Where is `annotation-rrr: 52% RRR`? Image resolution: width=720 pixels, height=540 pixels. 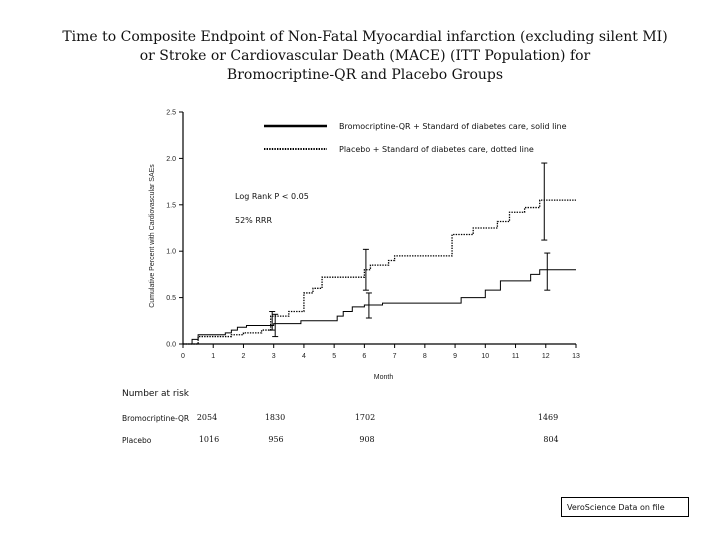
annotation-rrr: 52% RRR is located at coordinates (253, 220).